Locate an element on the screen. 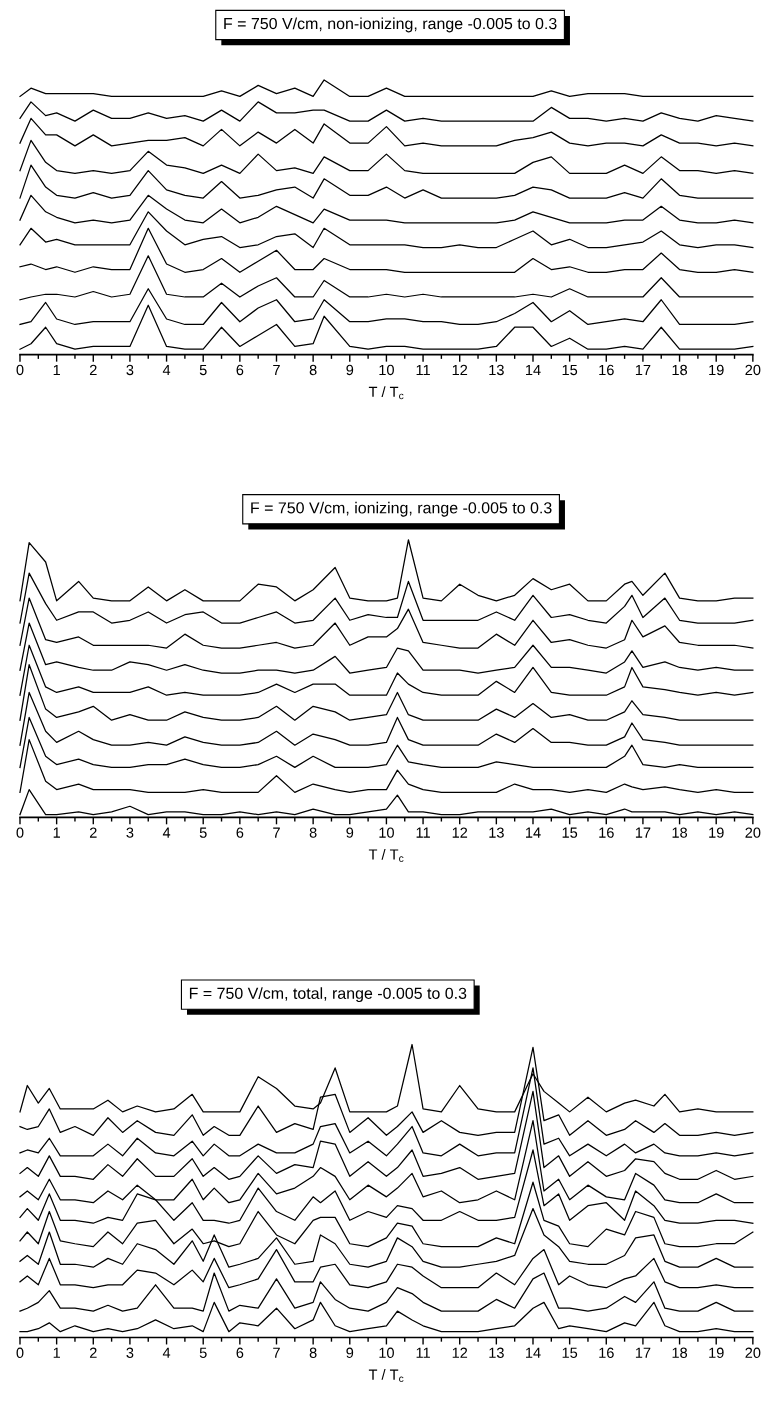  chart-title: F = 750 V/cm, total, range -0.005 to 0.3 is located at coordinates (328, 995).